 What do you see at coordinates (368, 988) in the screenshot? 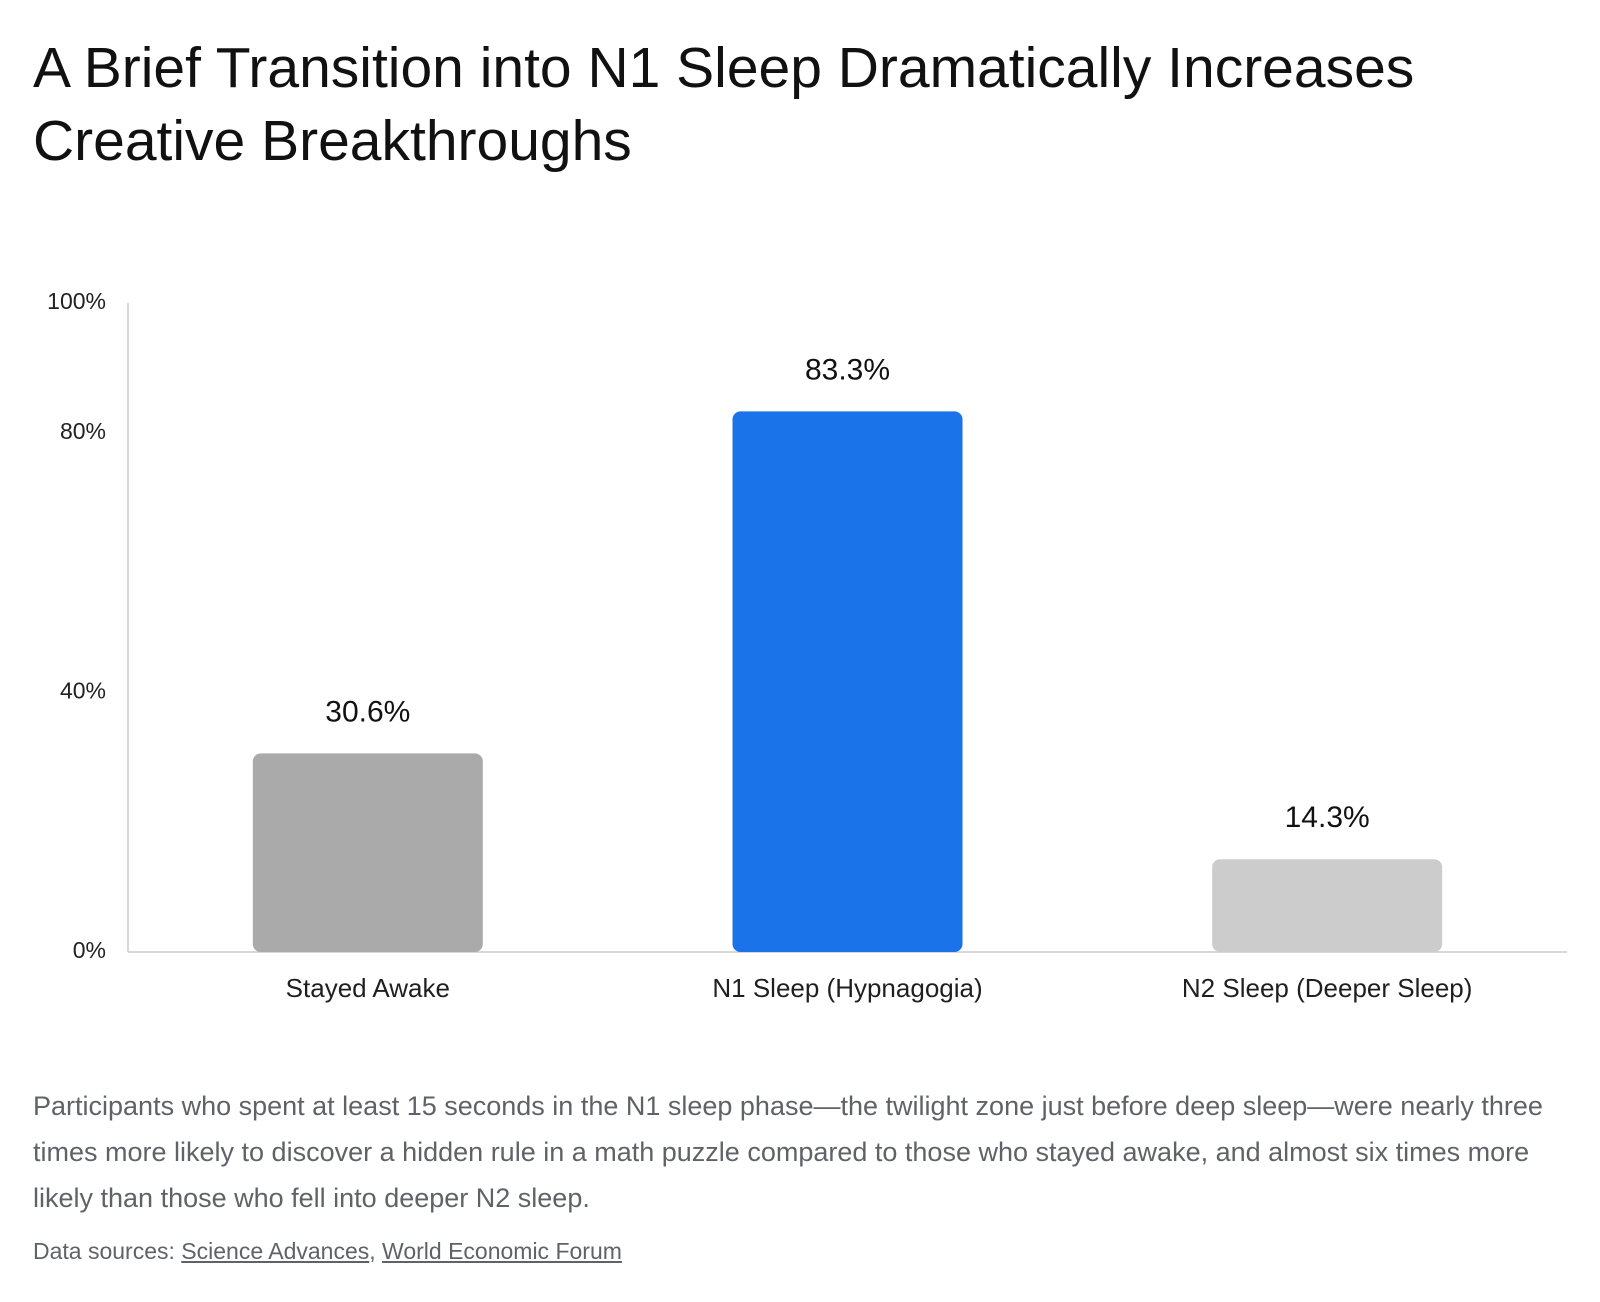
I see `x-tick-label: Stayed Awake` at bounding box center [368, 988].